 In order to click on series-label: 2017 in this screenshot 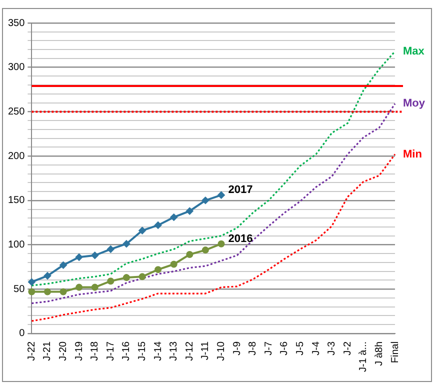, I will do `click(240, 190)`.